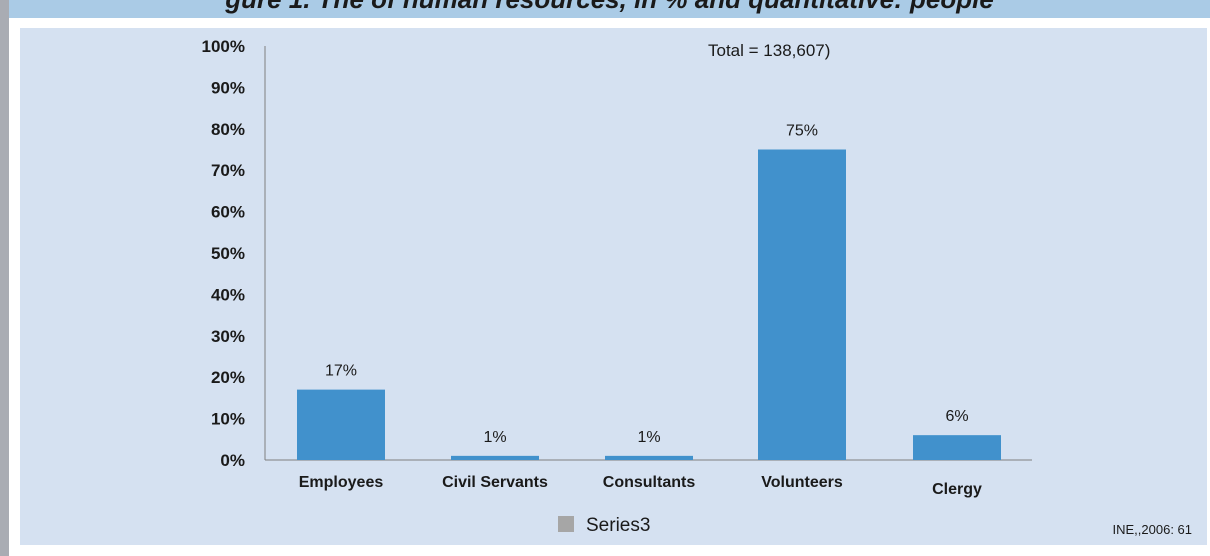  I want to click on legend-swatch, so click(566, 524).